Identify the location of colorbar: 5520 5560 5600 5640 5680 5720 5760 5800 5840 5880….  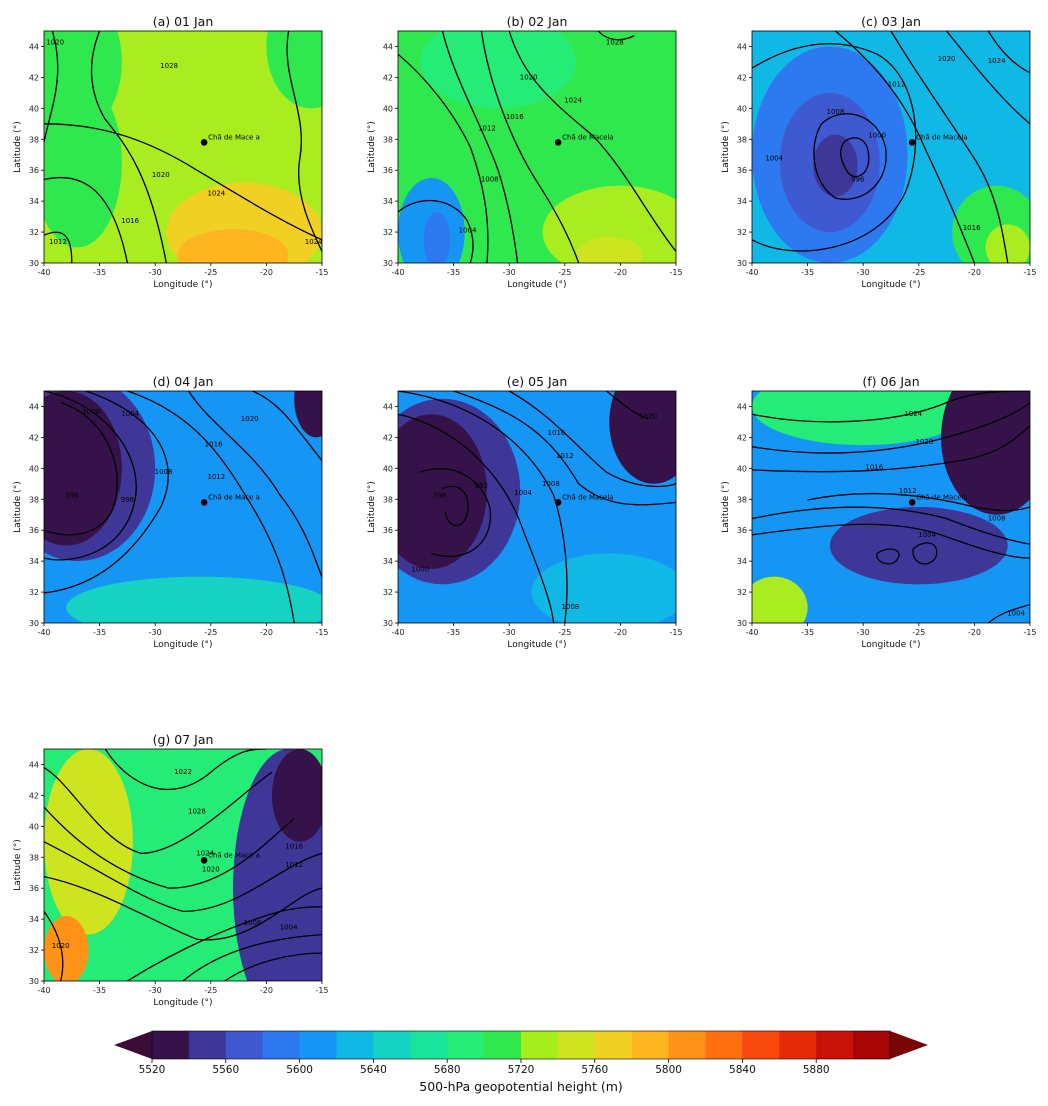
(521, 1062).